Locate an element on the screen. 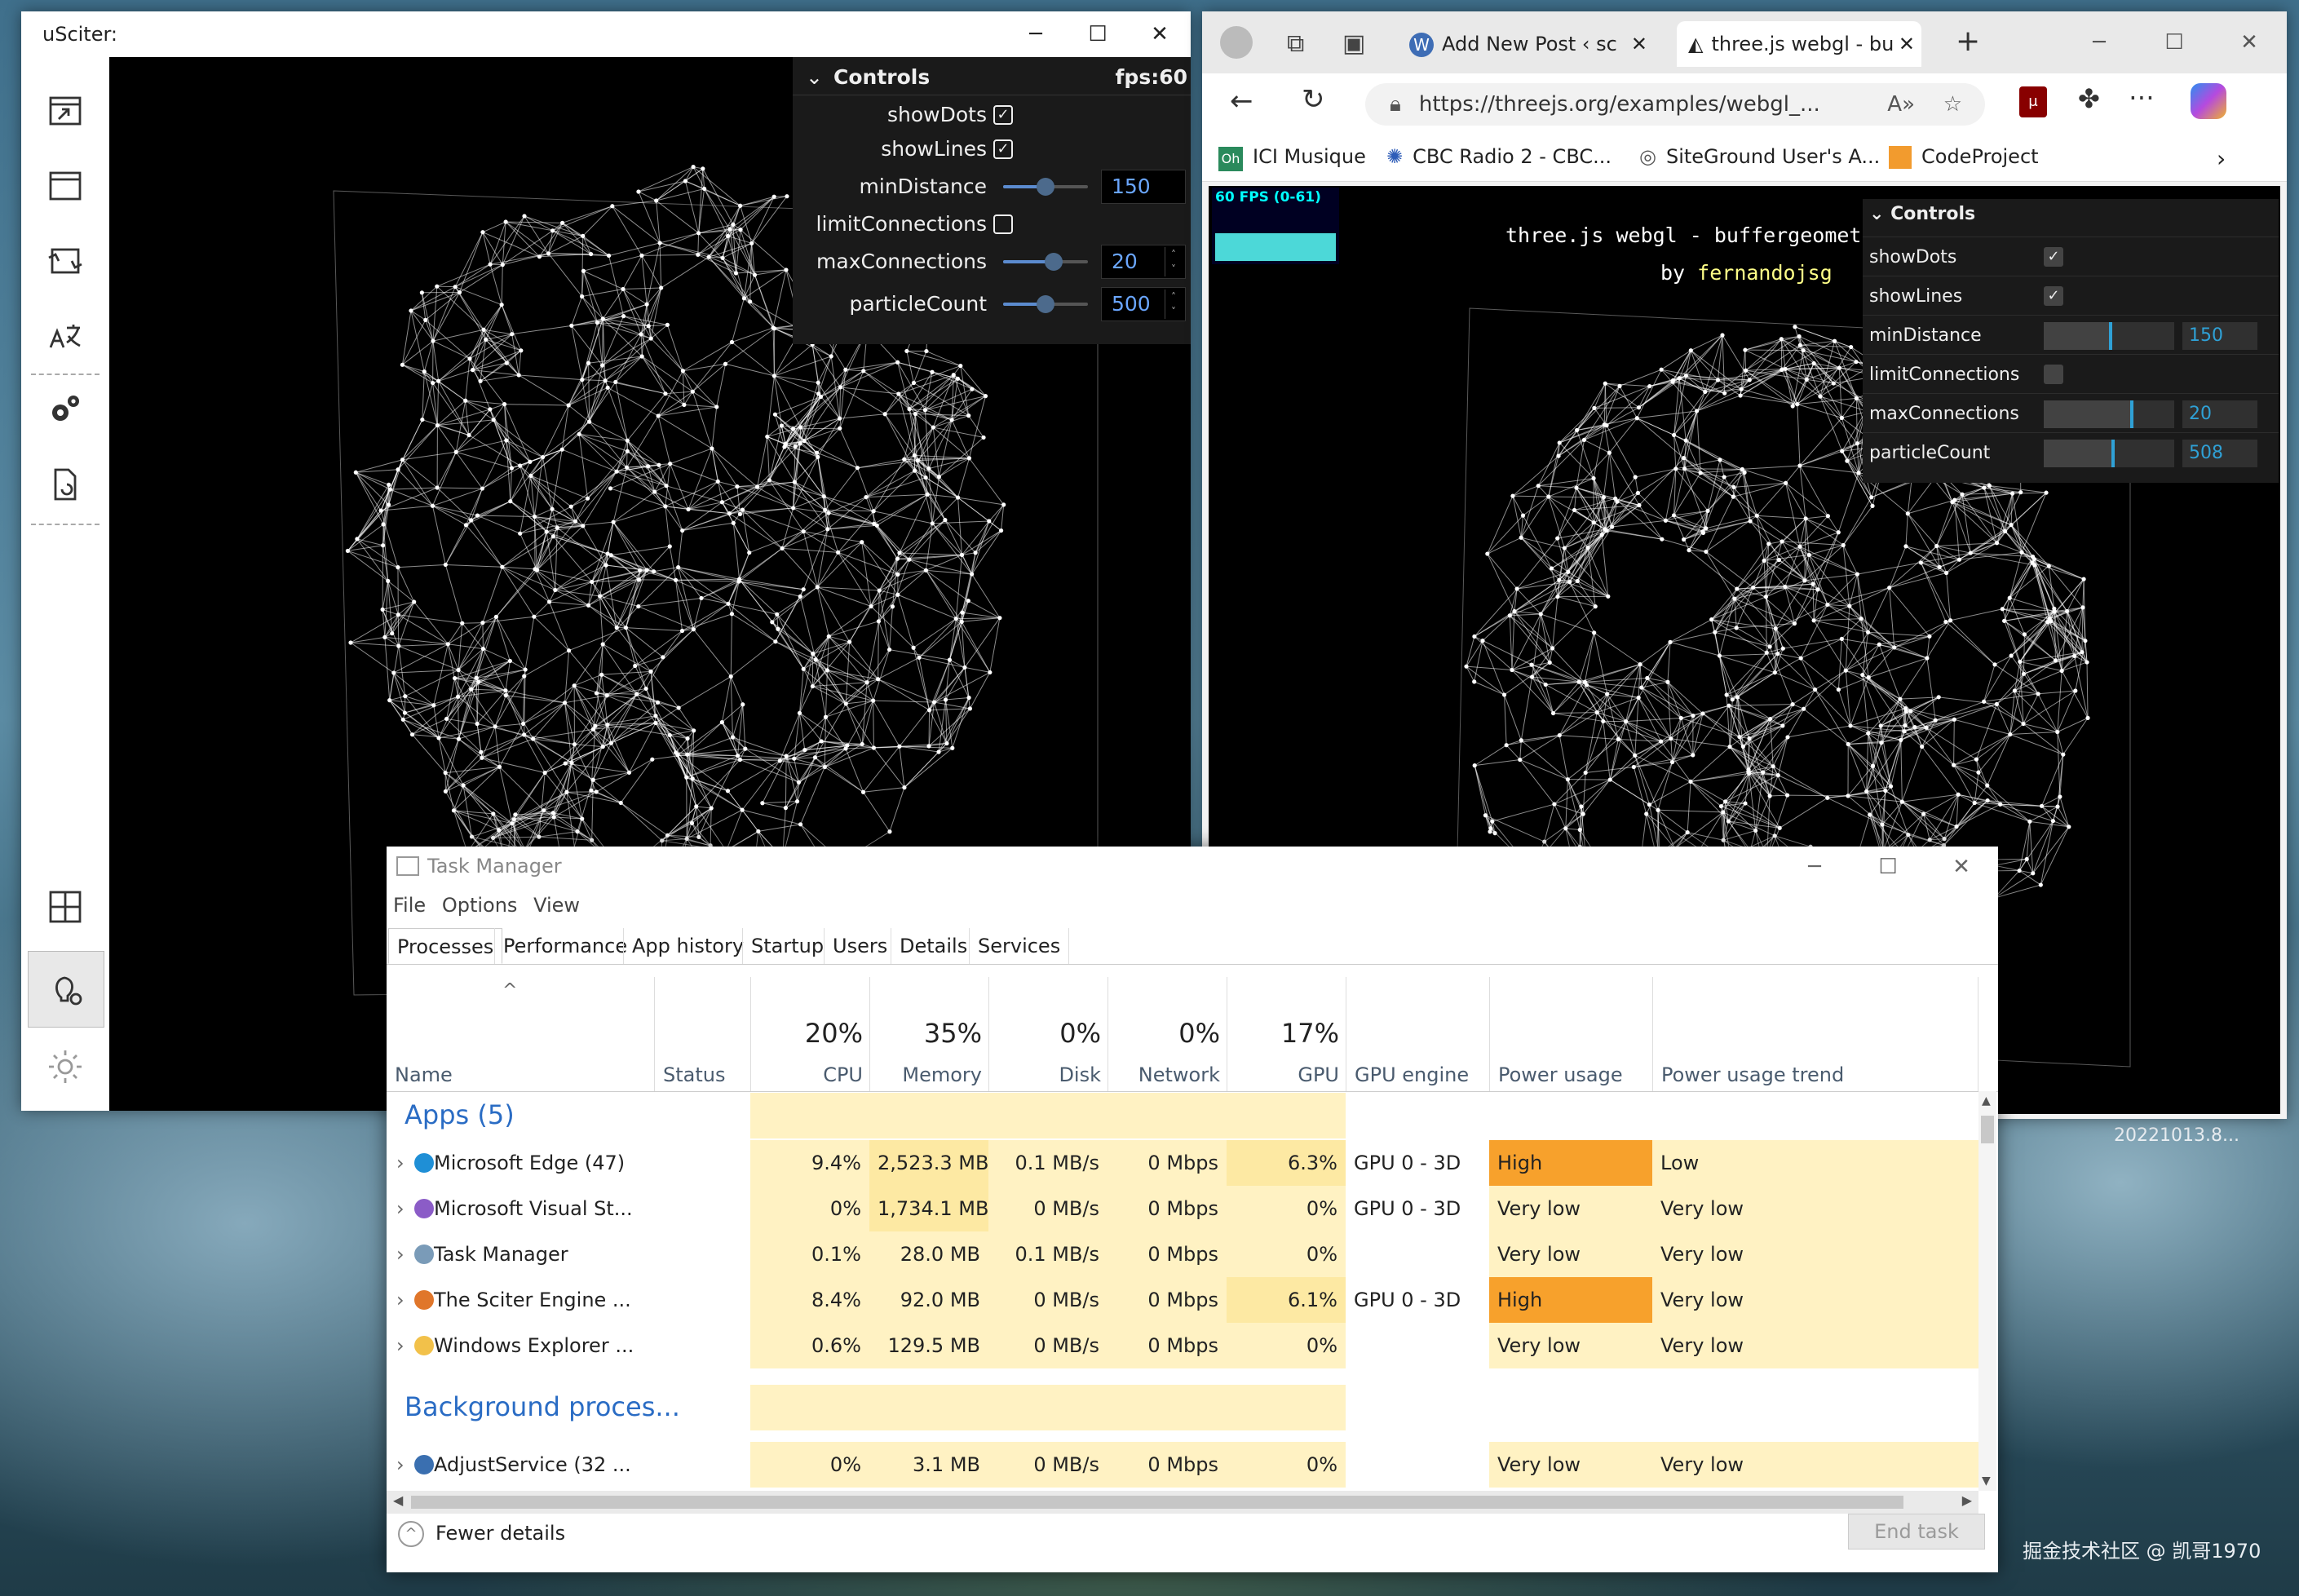 The height and width of the screenshot is (1596, 2299). tab-services: Services is located at coordinates (1019, 946).